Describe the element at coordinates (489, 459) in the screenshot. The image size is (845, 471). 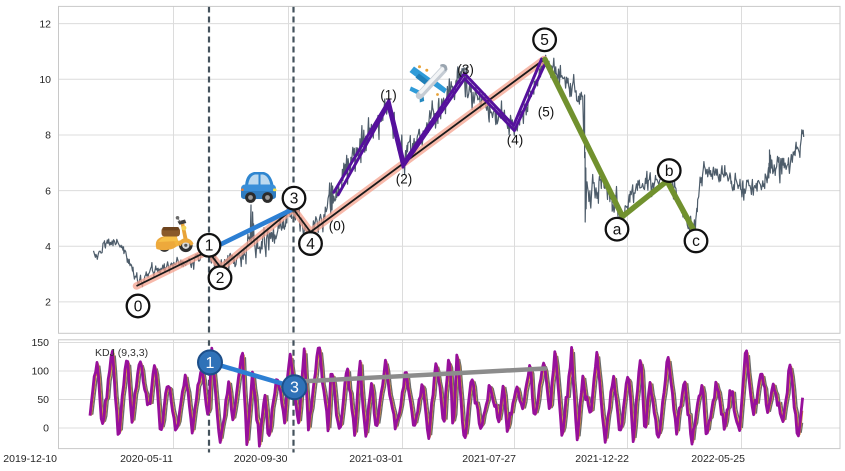
I see `svg-text: 2021-07-27` at that location.